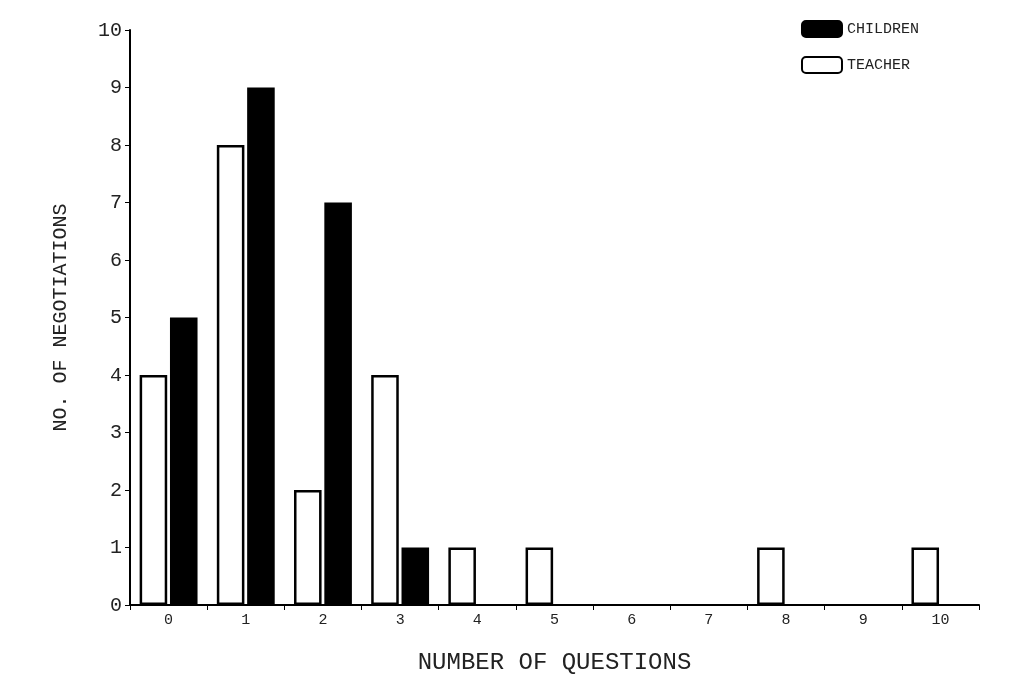 The width and height of the screenshot is (1014, 695). I want to click on x-tick-label: 8, so click(786, 620).